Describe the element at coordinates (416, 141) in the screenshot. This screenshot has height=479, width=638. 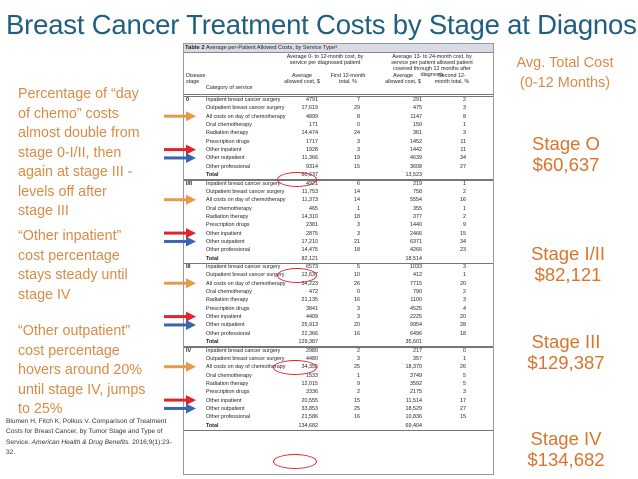
I see `cost-cell: 1452` at that location.